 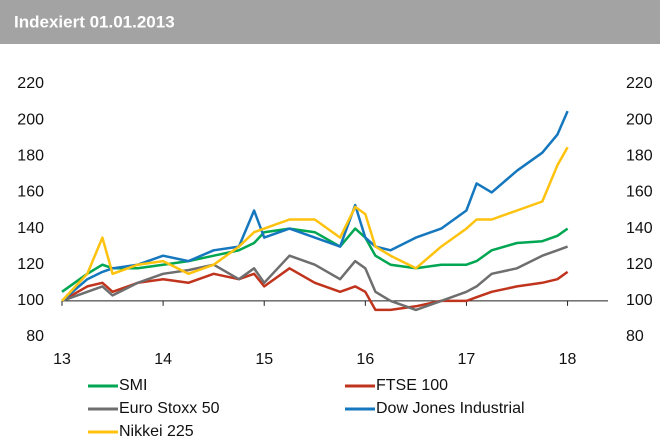 I want to click on y2-tick-label: 100, so click(x=639, y=300).